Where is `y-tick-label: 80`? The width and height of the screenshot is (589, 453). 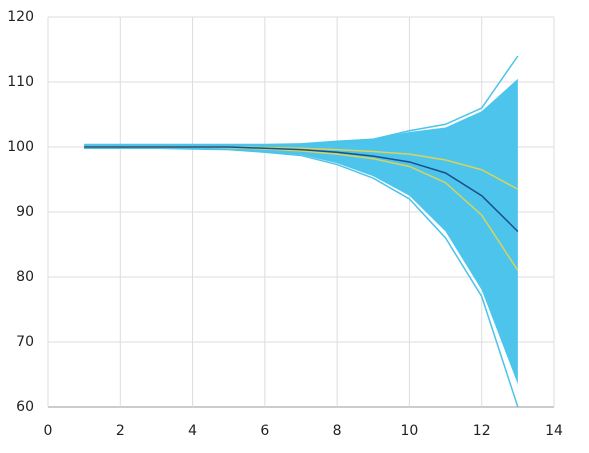
y-tick-label: 80 is located at coordinates (25, 277).